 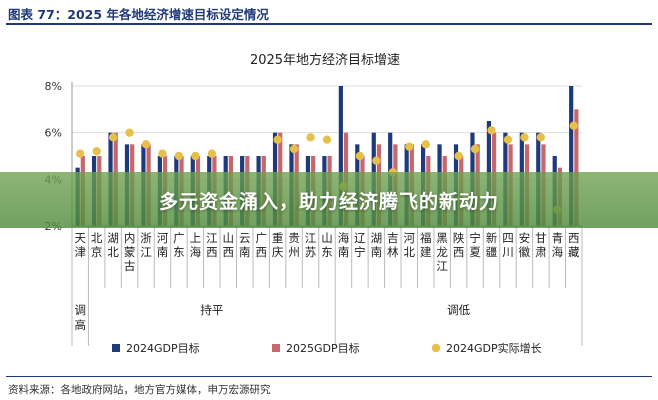 What do you see at coordinates (344, 245) in the screenshot?
I see `x-tick-label: 海南` at bounding box center [344, 245].